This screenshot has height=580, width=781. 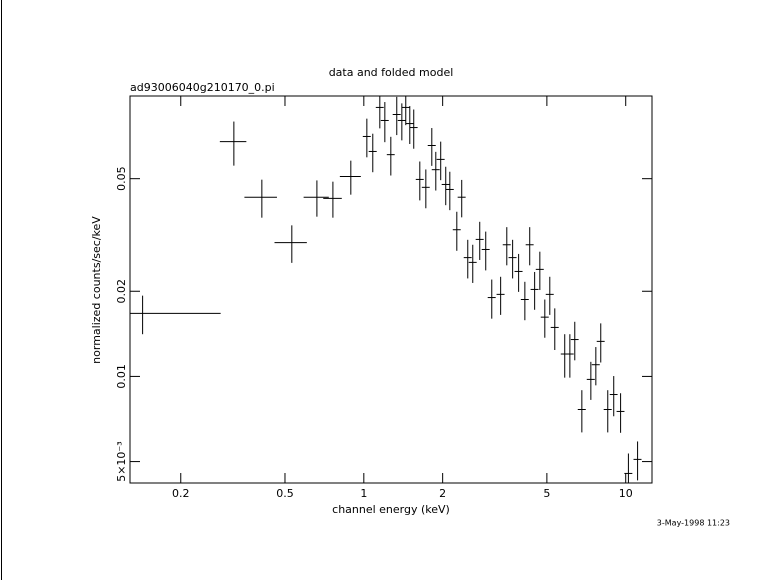 What do you see at coordinates (121, 376) in the screenshot?
I see `y-tick-label: 0.01` at bounding box center [121, 376].